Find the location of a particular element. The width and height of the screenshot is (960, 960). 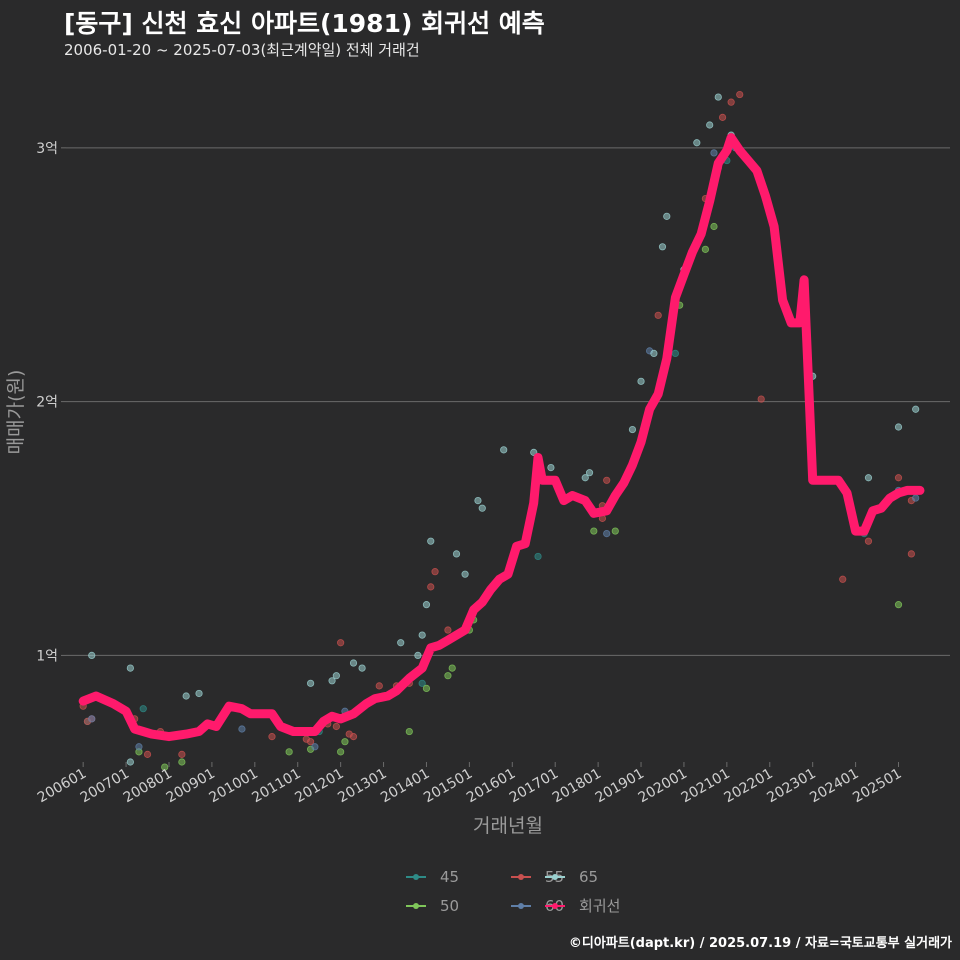

x-tick-label: 200801 is located at coordinates (148, 786).